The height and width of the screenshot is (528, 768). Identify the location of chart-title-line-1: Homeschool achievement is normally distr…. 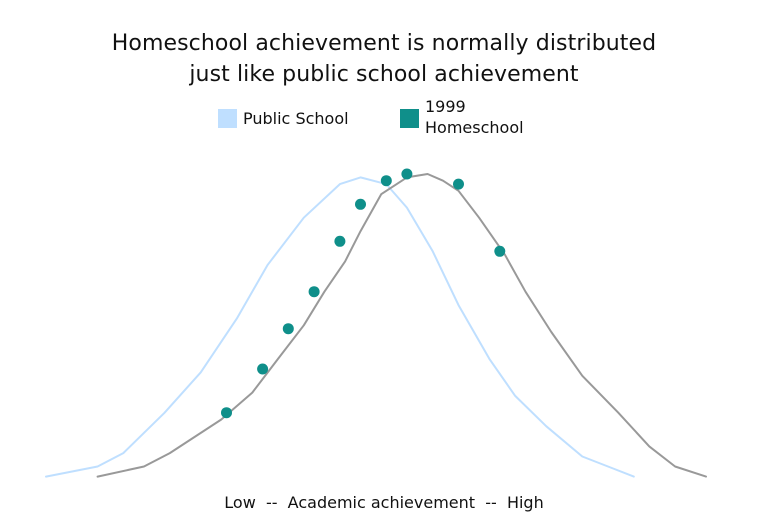
(384, 43).